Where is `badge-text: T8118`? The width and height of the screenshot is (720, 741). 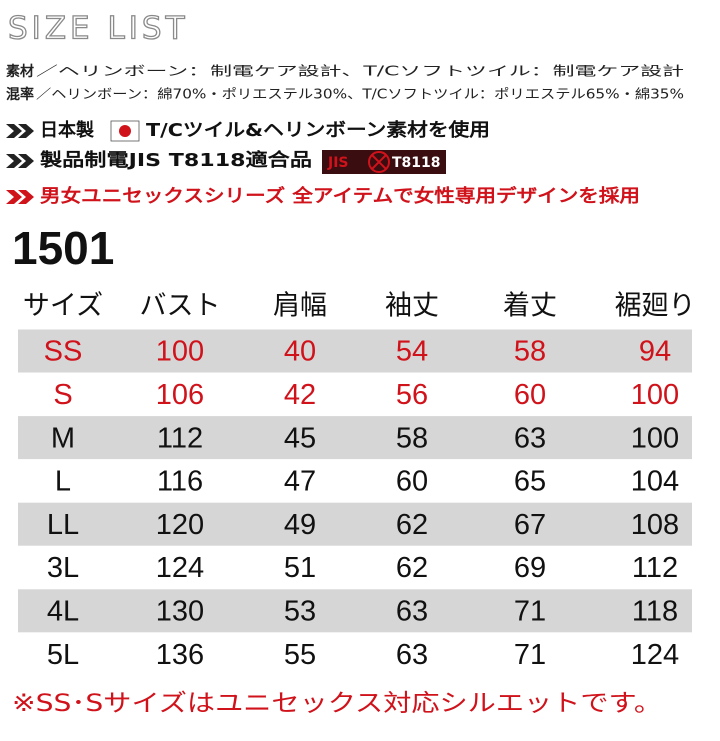
badge-text: T8118 is located at coordinates (416, 163).